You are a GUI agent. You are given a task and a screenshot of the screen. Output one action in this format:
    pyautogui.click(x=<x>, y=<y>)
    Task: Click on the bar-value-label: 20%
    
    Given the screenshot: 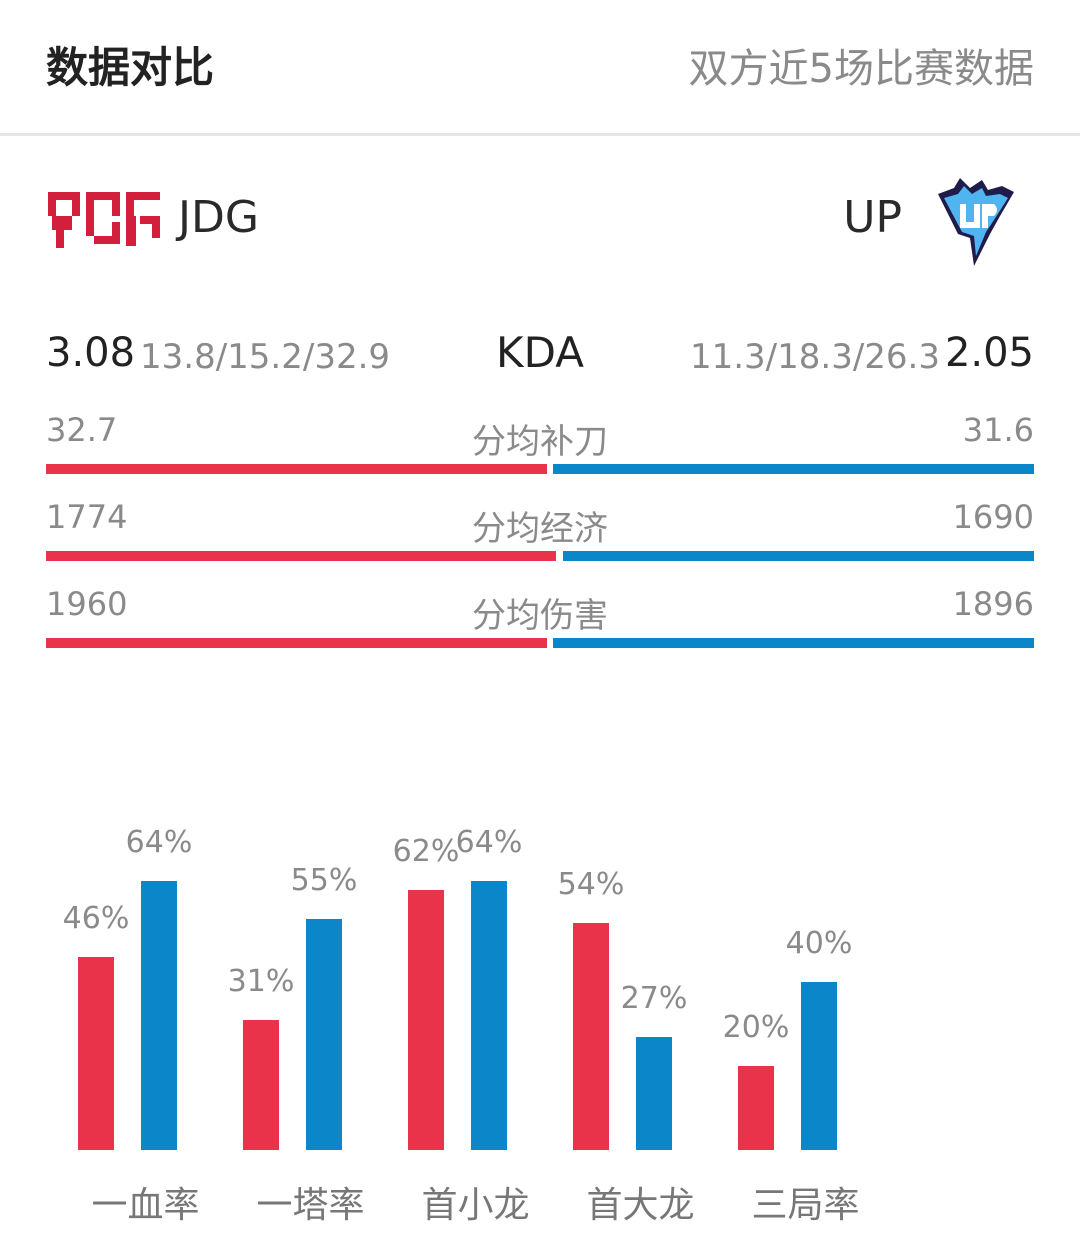 What is the action you would take?
    pyautogui.click(x=756, y=1027)
    